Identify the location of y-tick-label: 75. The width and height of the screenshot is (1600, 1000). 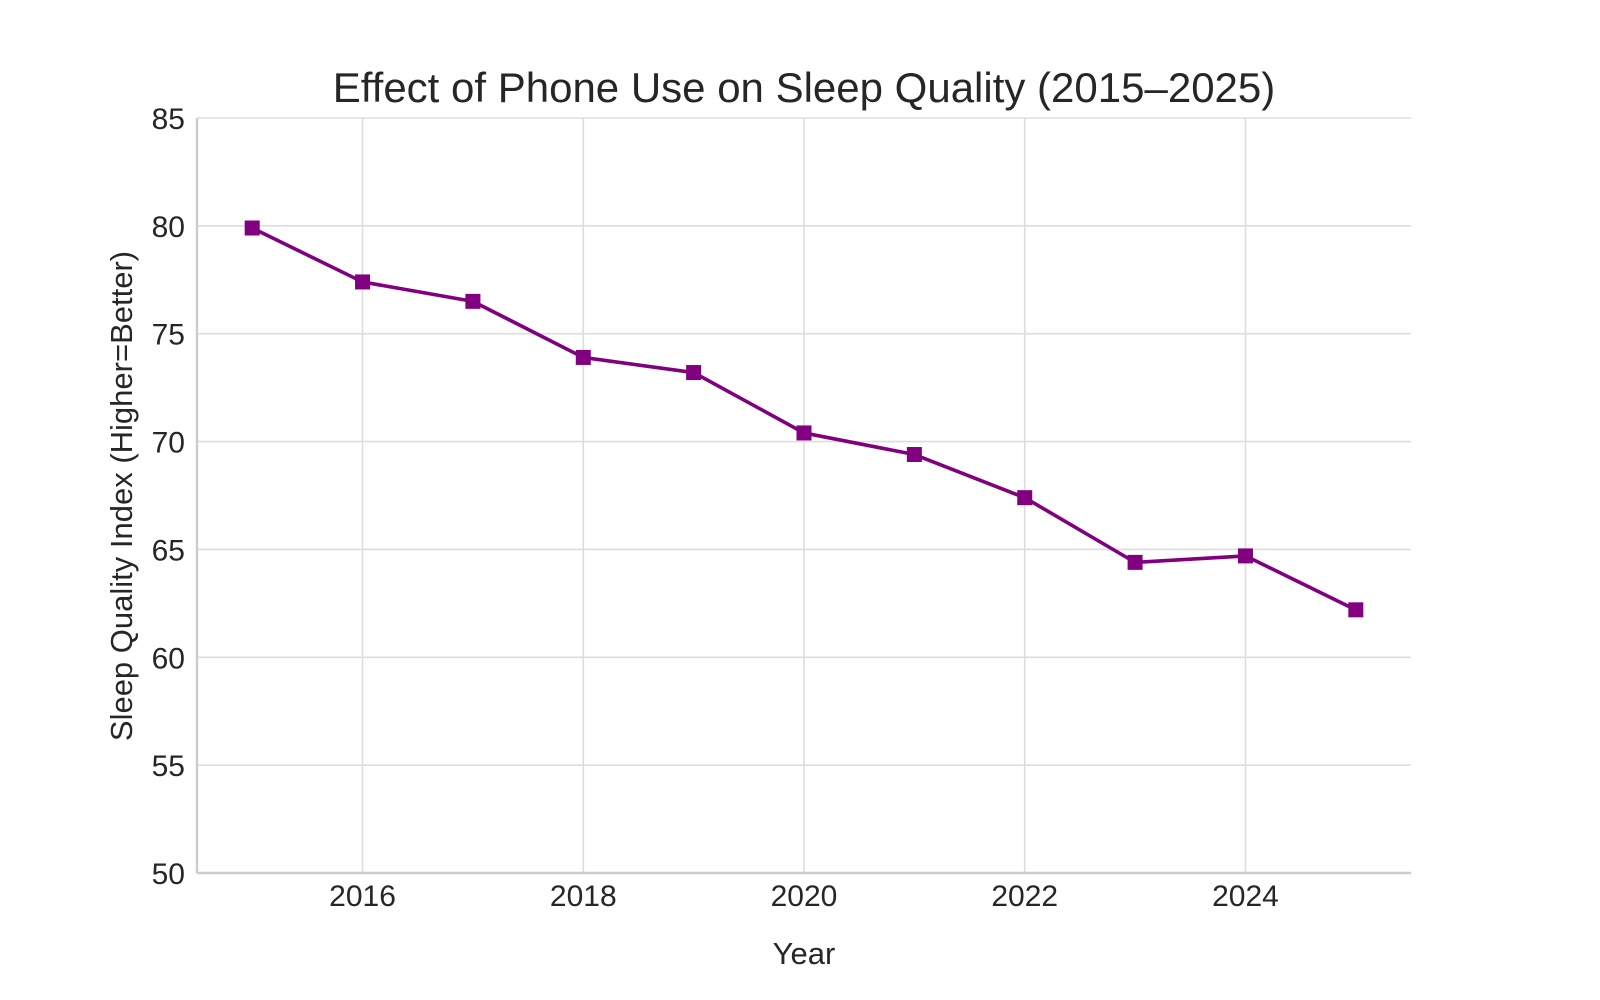
(168, 335).